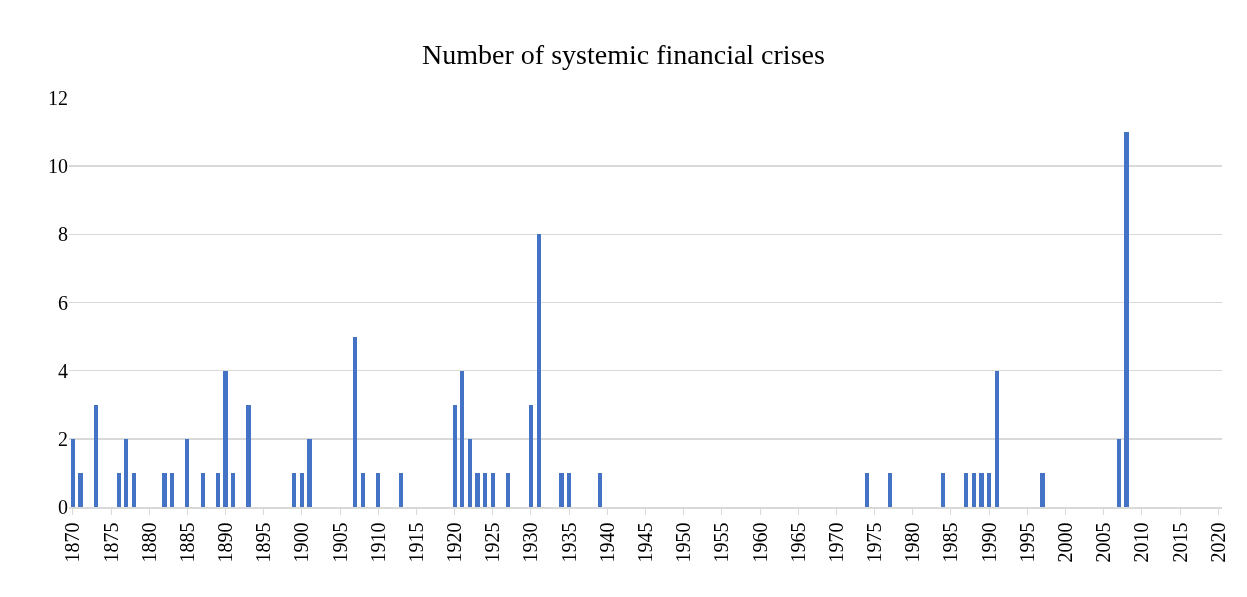 The image size is (1247, 597). Describe the element at coordinates (186, 542) in the screenshot. I see `x-tick-label: 1885` at that location.